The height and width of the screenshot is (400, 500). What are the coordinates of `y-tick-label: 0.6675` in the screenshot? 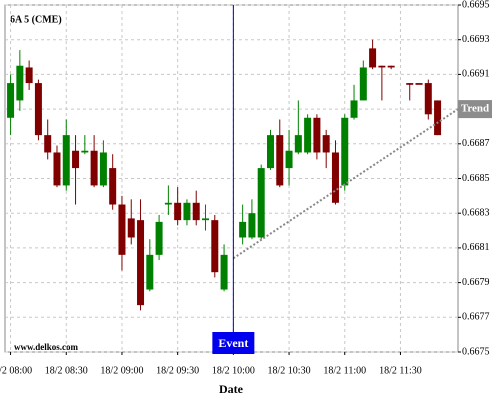 It's located at (476, 351).